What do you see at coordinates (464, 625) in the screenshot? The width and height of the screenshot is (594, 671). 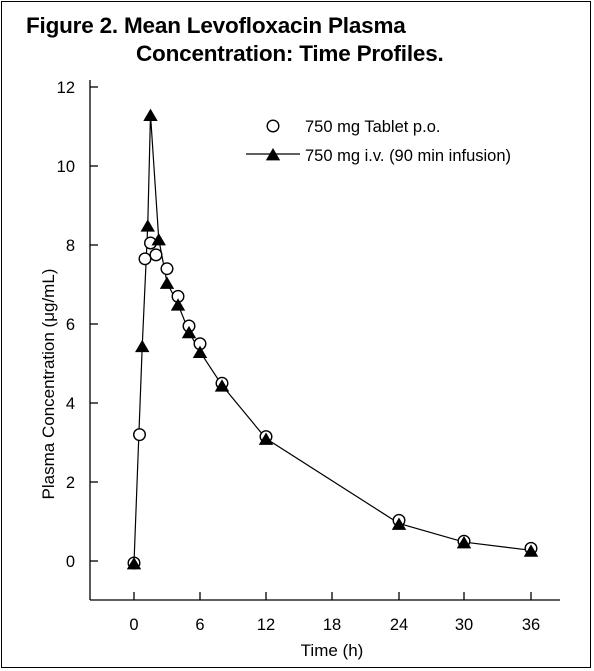 I see `x-tick-label-30: 30` at bounding box center [464, 625].